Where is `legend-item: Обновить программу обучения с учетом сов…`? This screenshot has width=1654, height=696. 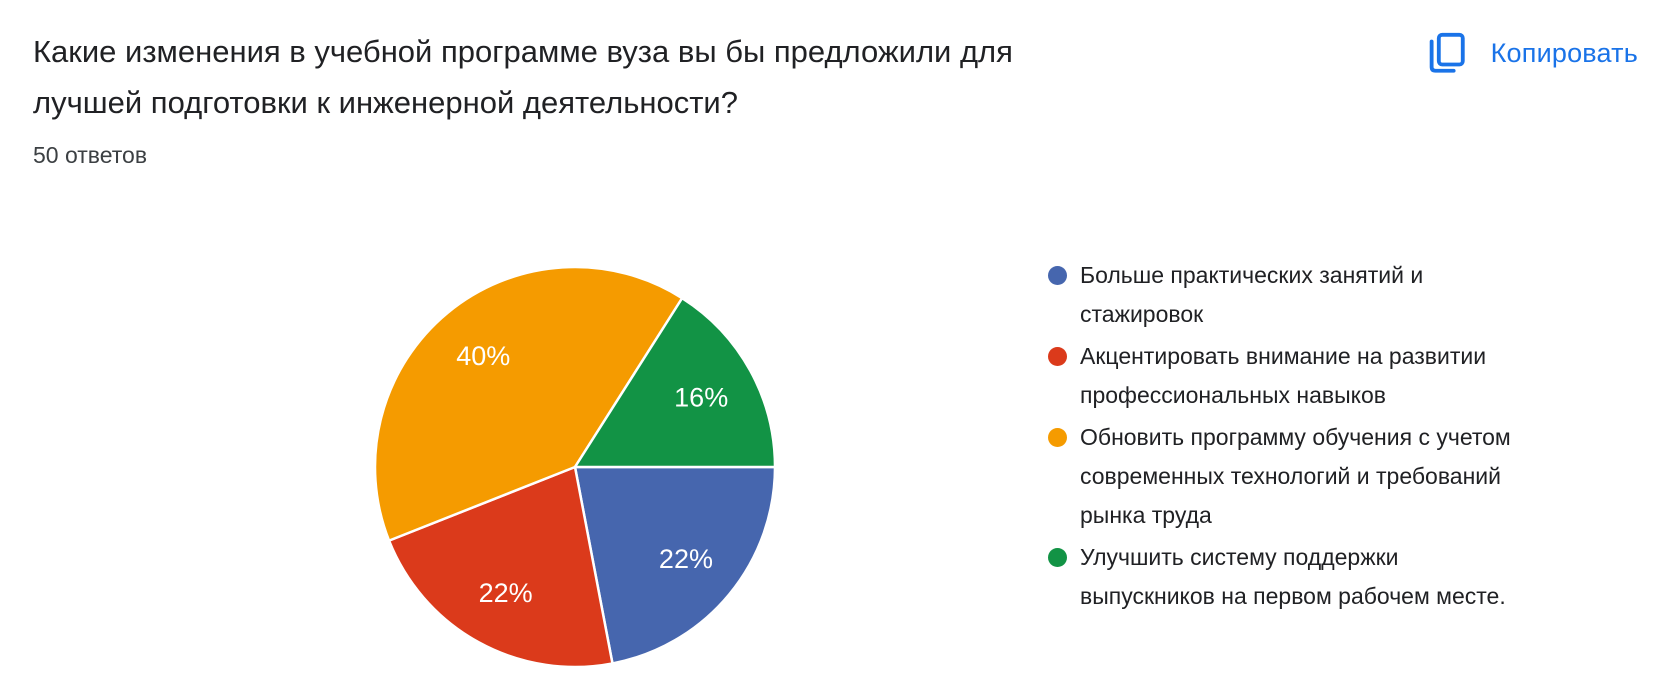
legend-item: Обновить программу обучения с учетом сов… is located at coordinates (1287, 476).